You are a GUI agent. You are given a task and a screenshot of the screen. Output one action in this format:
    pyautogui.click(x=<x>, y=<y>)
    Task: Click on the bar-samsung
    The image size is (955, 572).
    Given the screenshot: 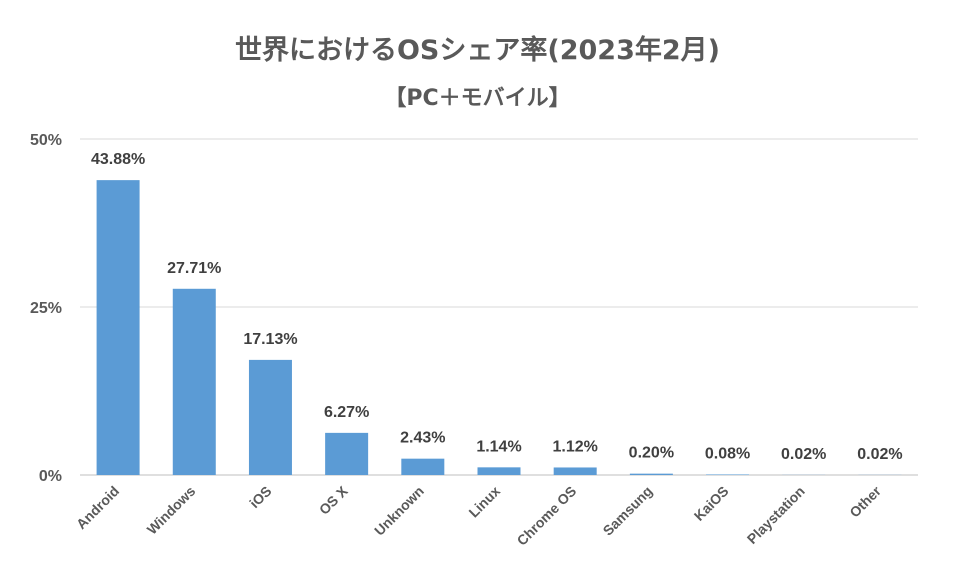 What is the action you would take?
    pyautogui.click(x=651, y=474)
    